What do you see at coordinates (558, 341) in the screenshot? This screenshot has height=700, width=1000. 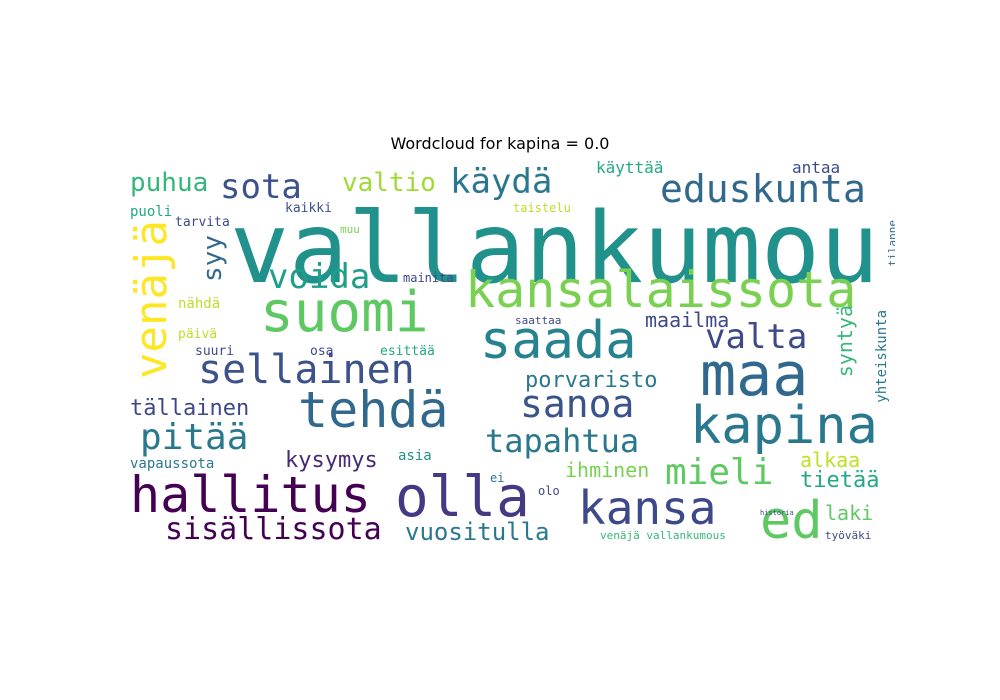 I see `word-saada: saada` at bounding box center [558, 341].